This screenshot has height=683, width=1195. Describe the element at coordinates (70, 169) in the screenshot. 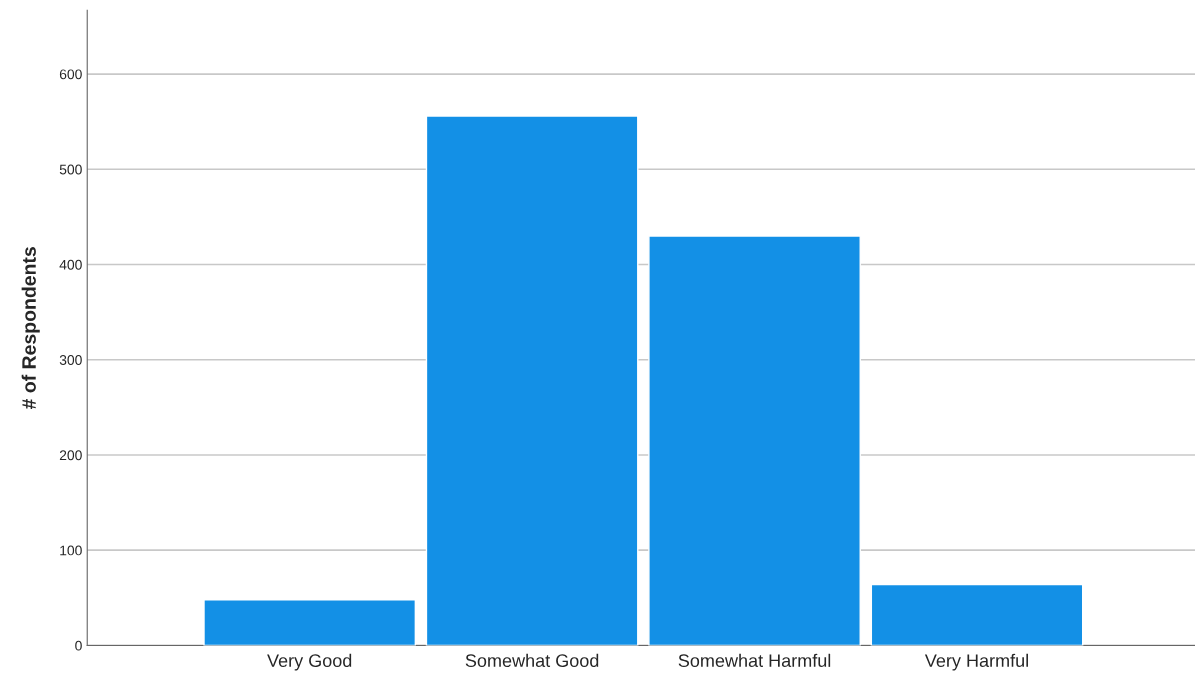

I see `y-tick-label: 500` at that location.